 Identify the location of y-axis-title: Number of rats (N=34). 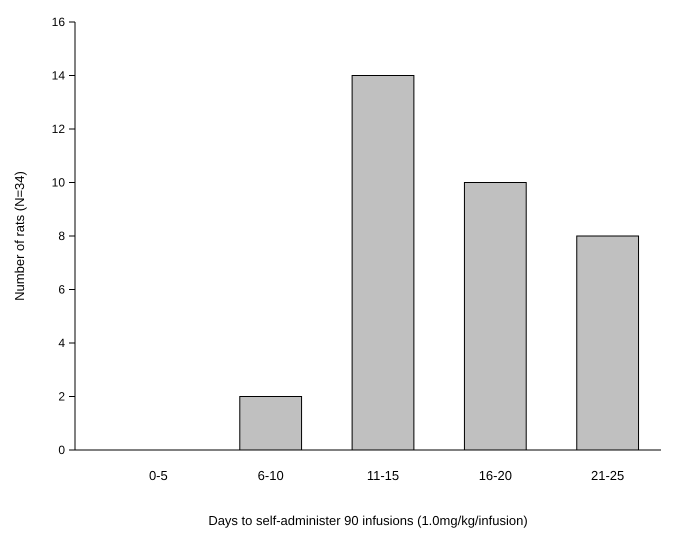
(19, 236).